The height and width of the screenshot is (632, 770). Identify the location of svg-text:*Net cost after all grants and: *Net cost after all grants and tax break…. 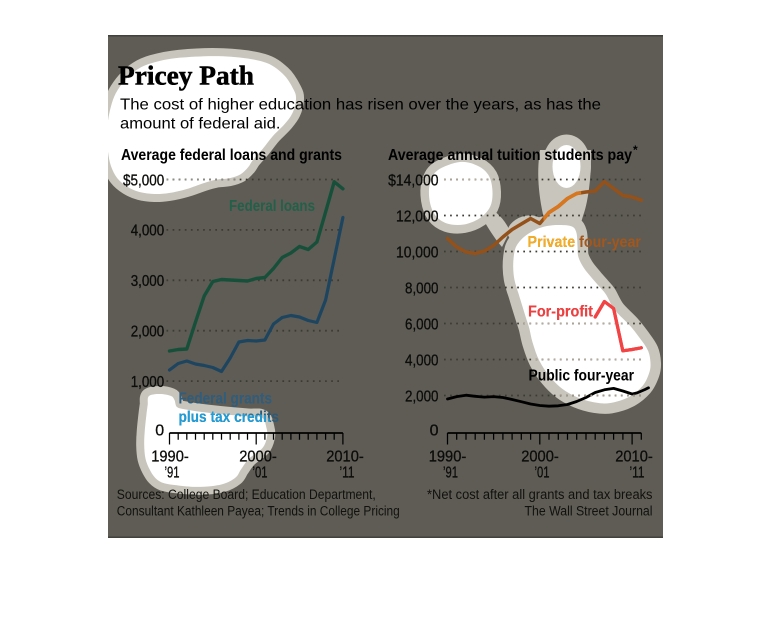
(540, 494).